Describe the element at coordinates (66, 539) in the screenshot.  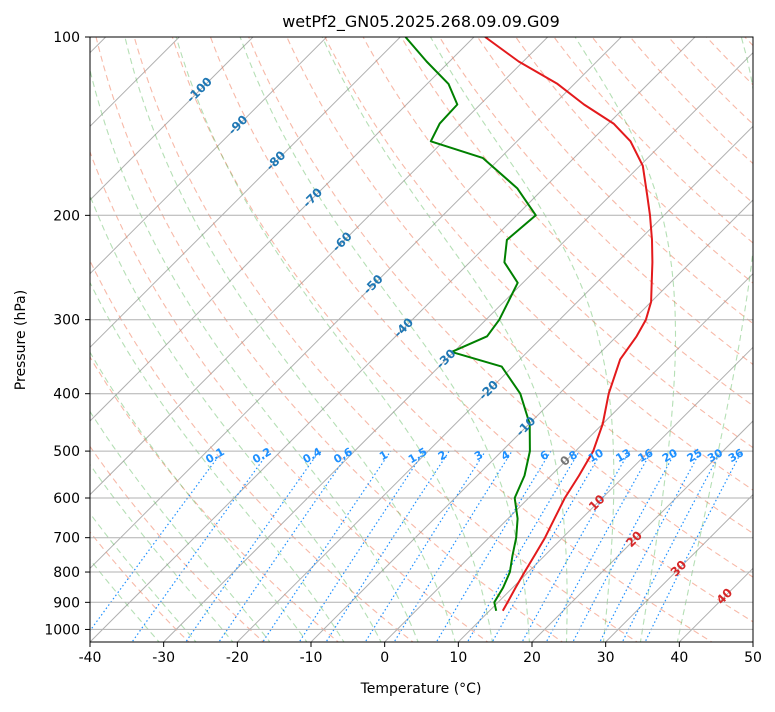
I see `y-tick-label: 700` at that location.